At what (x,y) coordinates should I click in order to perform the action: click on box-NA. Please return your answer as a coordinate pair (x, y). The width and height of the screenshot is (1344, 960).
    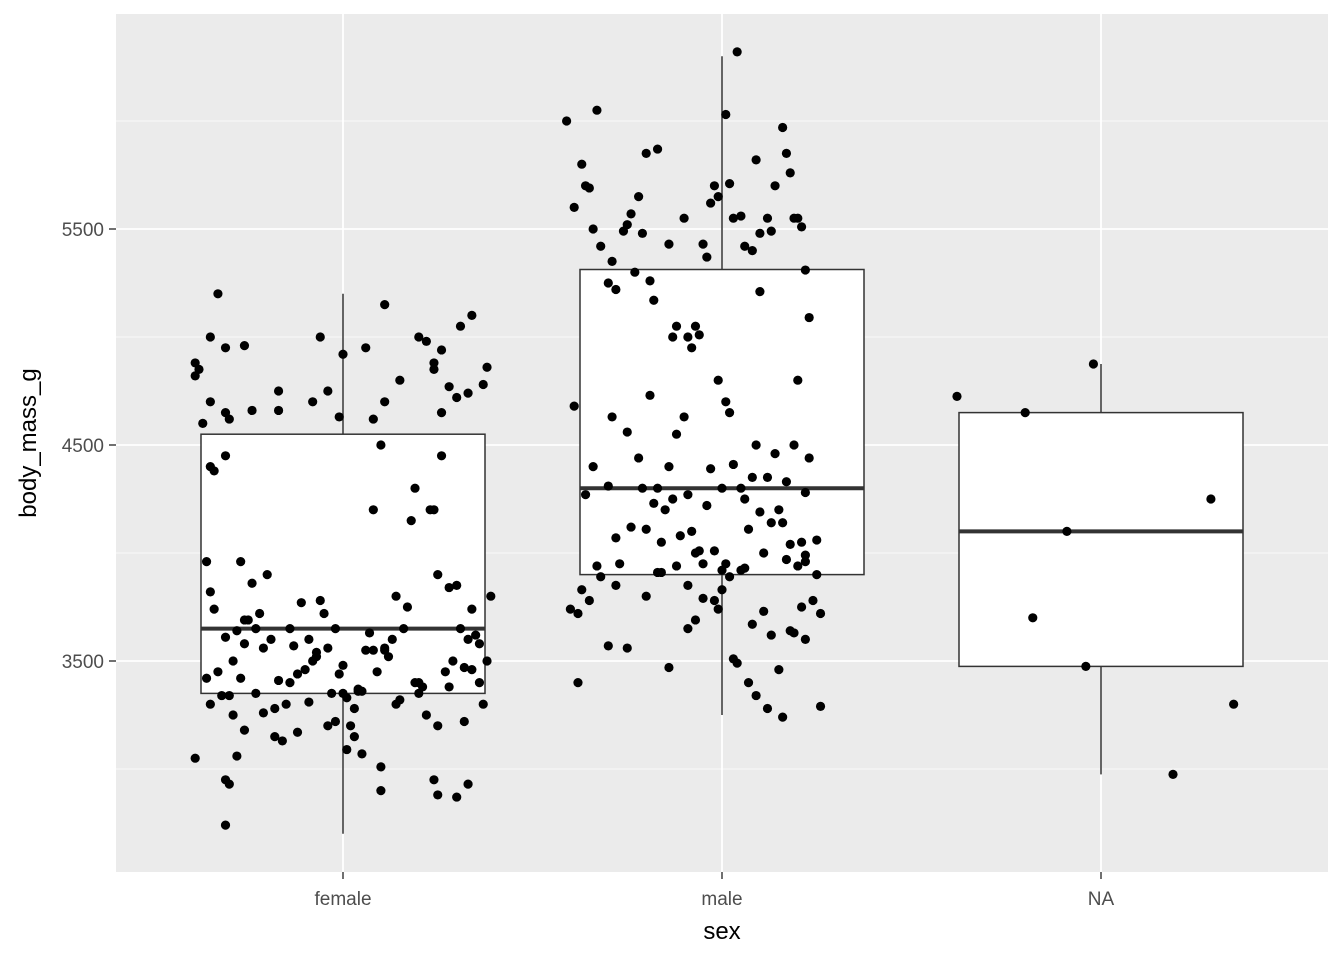
    Looking at the image, I should click on (1101, 569).